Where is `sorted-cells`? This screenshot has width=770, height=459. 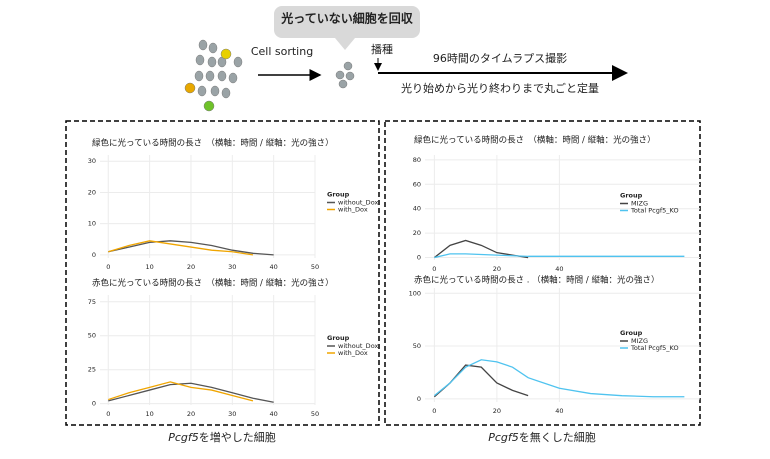
sorted-cells is located at coordinates (345, 75).